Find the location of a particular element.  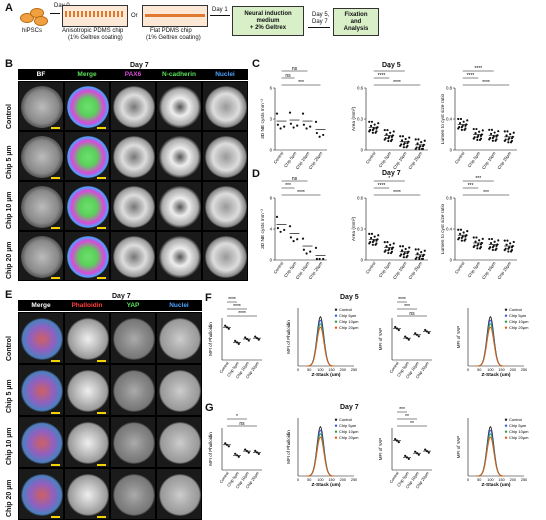

legend-label: Chip 10µm is located at coordinates (349, 431).